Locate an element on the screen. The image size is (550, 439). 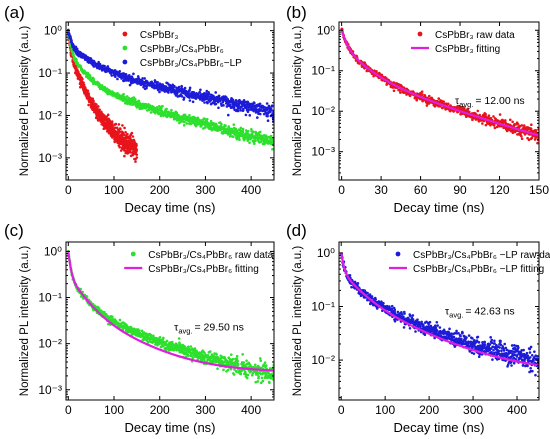
legend-label: CsPbBr₃ raw data is located at coordinates (475, 35).